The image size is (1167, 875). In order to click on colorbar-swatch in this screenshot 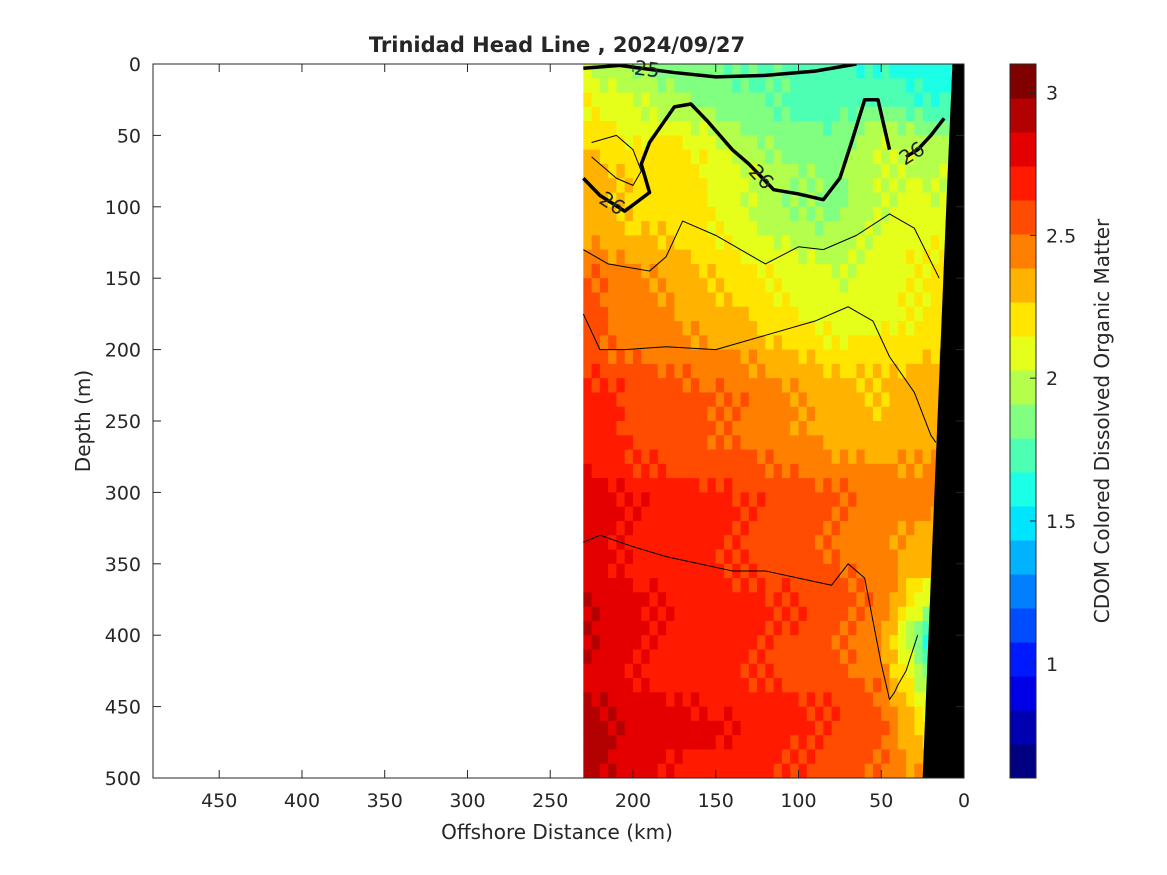, I will do `click(1023, 387)`.